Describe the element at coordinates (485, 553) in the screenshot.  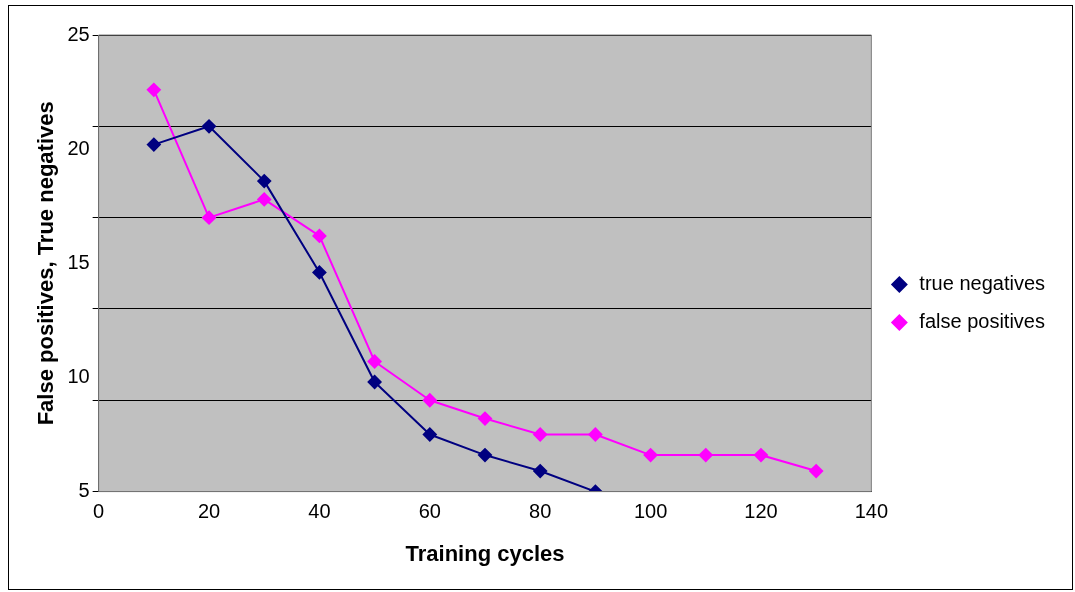
I see `x-axis-title: Training cycles` at that location.